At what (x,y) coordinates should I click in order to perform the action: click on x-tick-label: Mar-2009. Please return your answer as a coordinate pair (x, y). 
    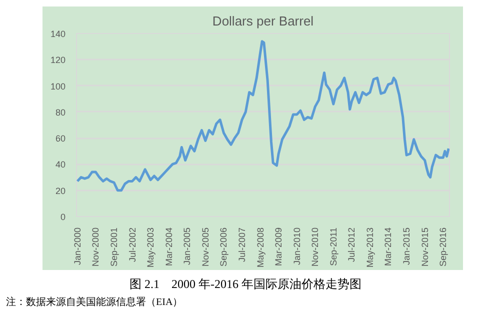
    Looking at the image, I should click on (279, 246).